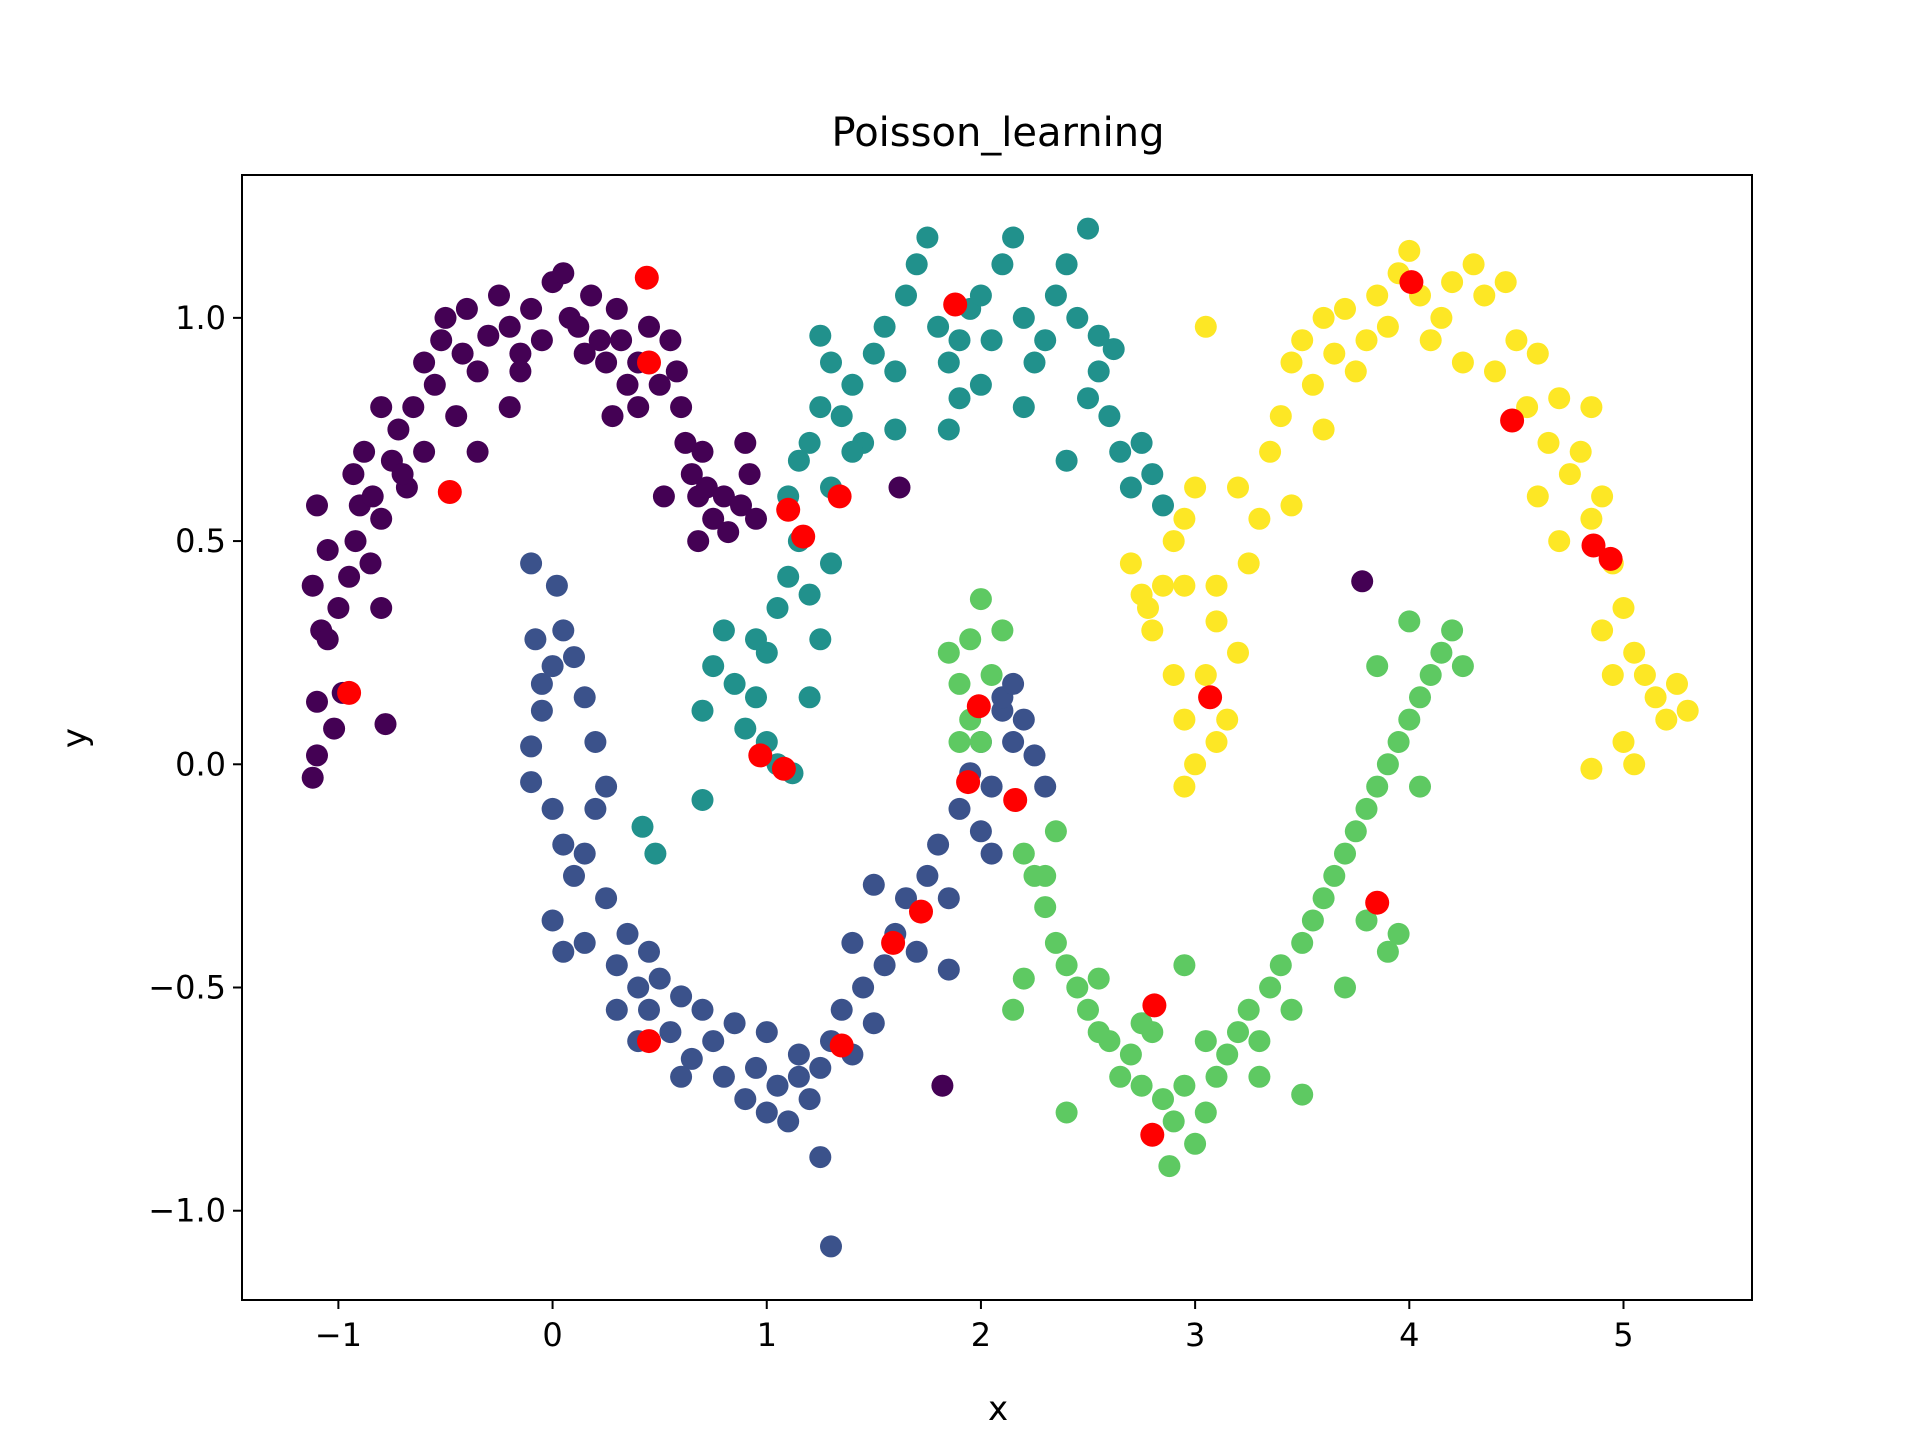 The height and width of the screenshot is (1444, 1920). I want to click on x-tick-label: 1, so click(767, 1335).